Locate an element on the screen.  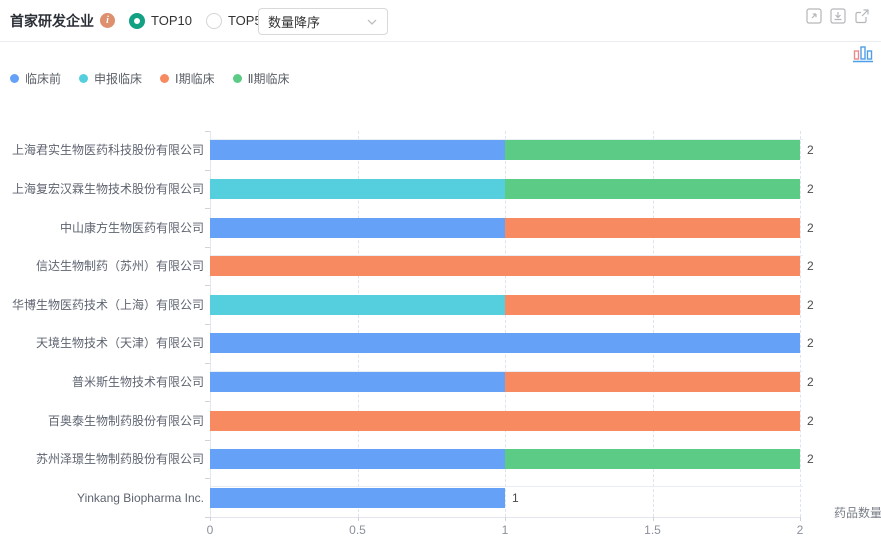
sort-order-value: 数量降序 is located at coordinates (294, 22).